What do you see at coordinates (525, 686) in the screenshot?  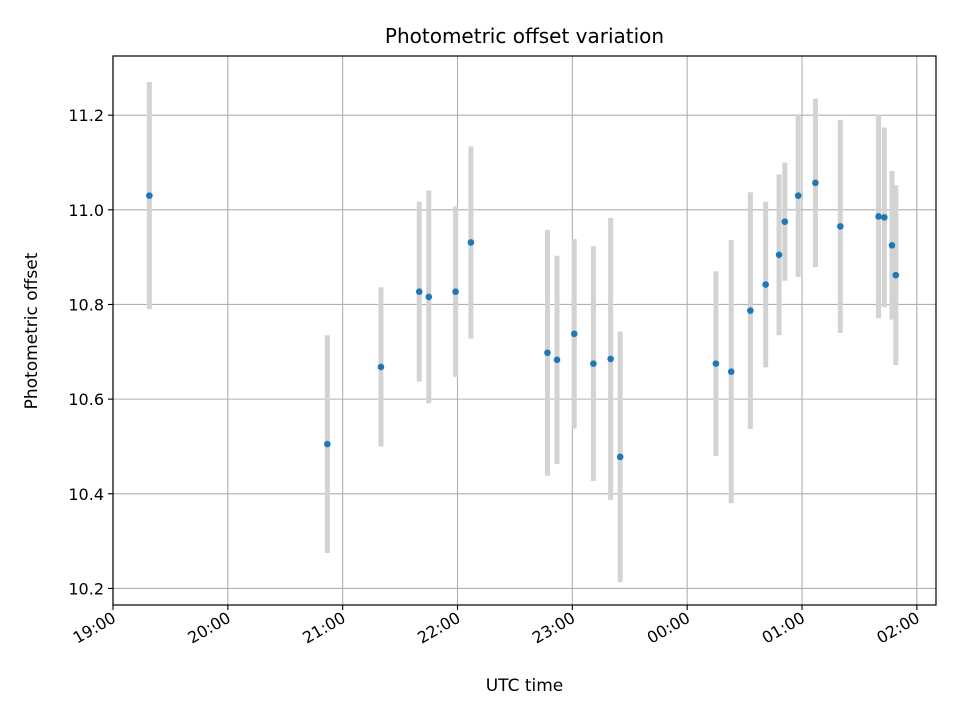 I see `x-axis-label: UTC time` at bounding box center [525, 686].